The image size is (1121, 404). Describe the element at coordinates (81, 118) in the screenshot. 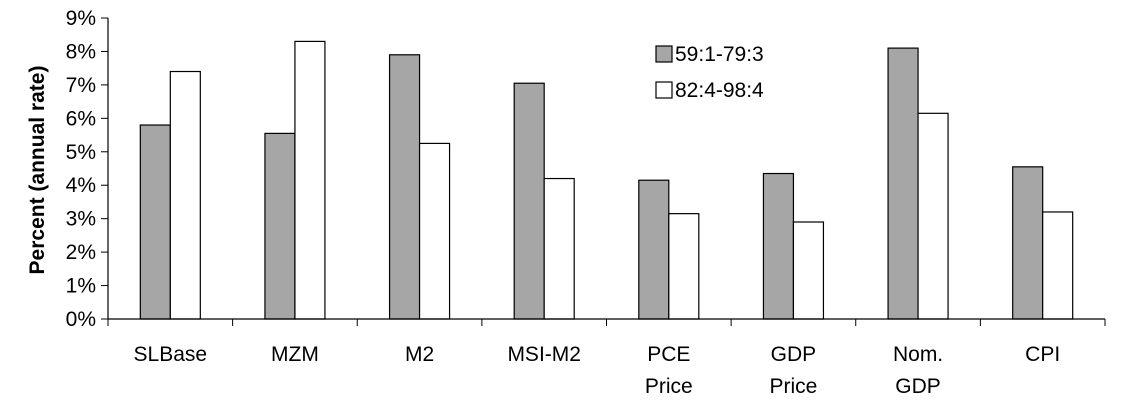

I see `y-tick-label: 6%` at that location.